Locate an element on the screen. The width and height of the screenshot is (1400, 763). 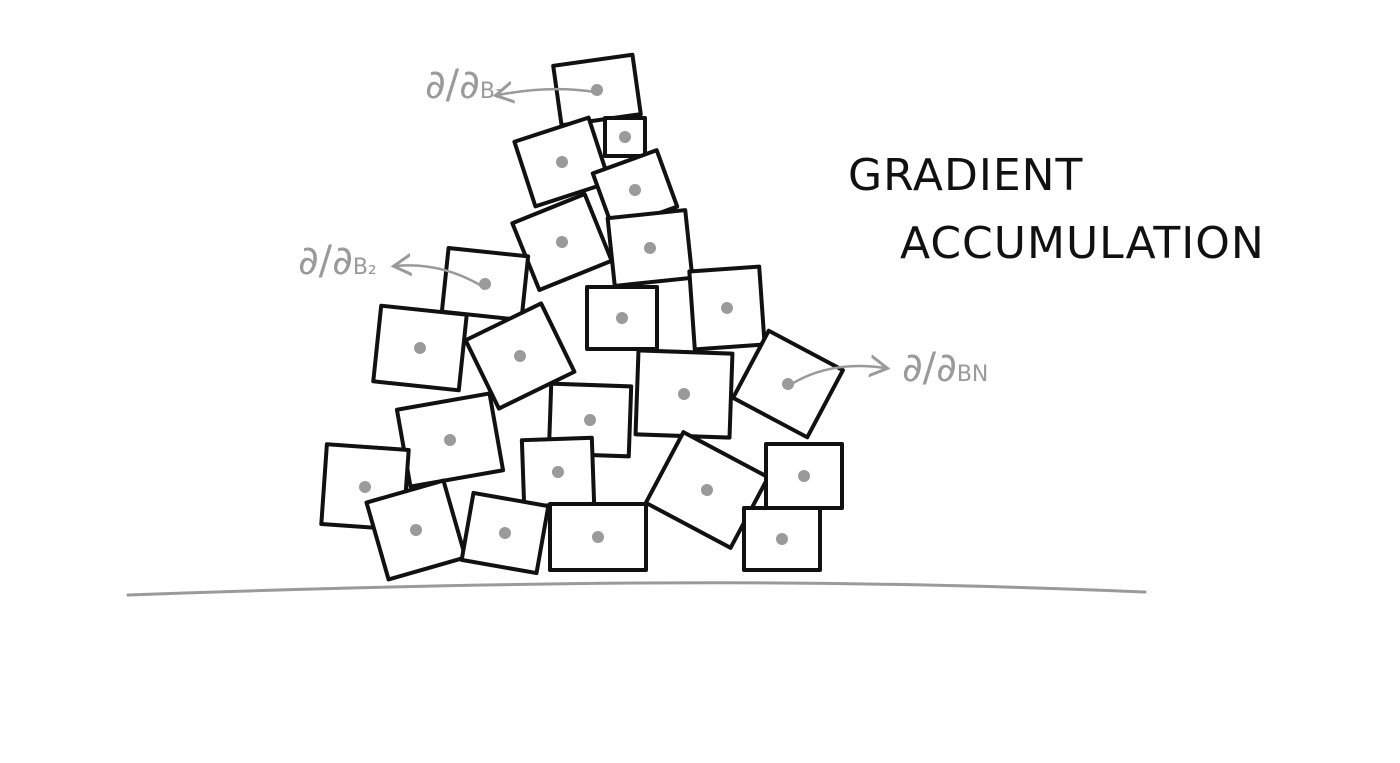
batch-subscript: B₁ is located at coordinates (491, 91).